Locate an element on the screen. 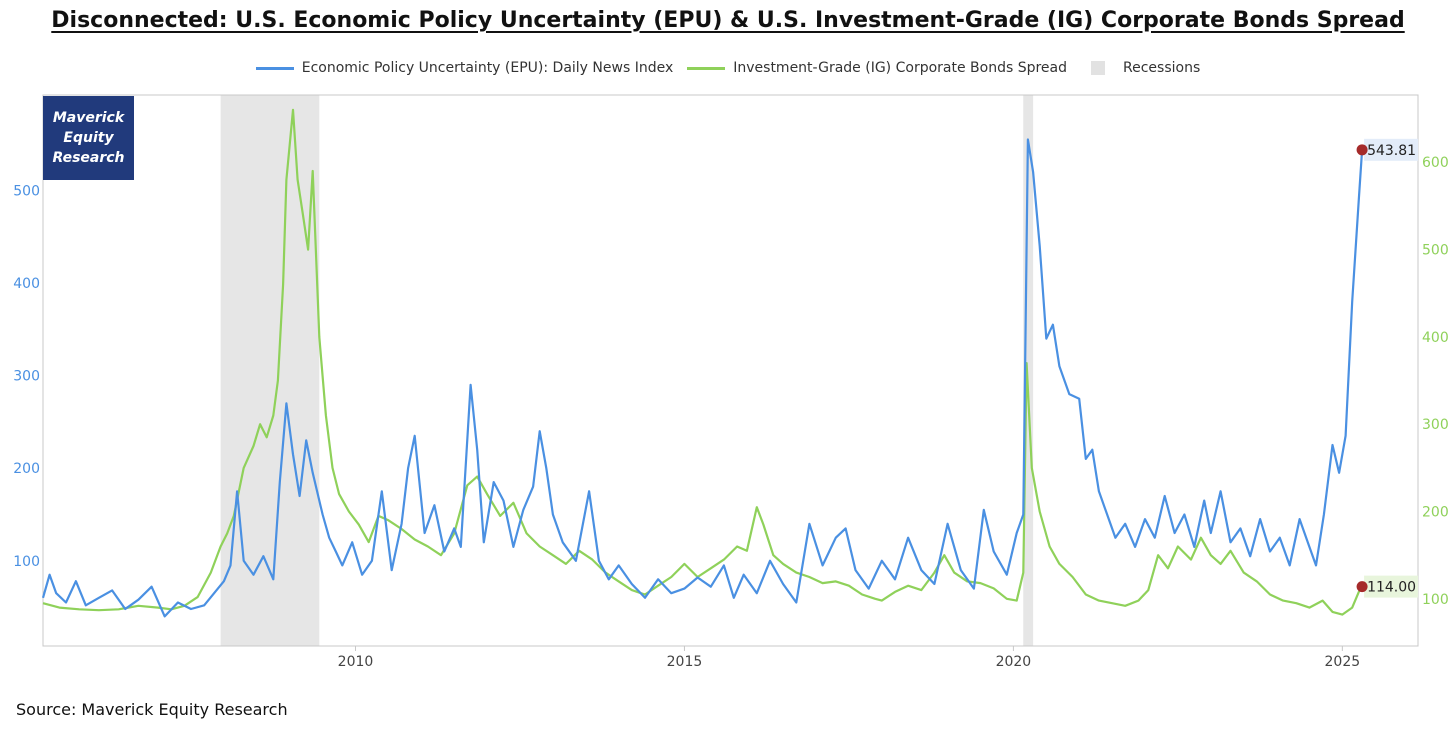 The height and width of the screenshot is (731, 1456). legend-item-recessions: Recessions is located at coordinates (1140, 68).